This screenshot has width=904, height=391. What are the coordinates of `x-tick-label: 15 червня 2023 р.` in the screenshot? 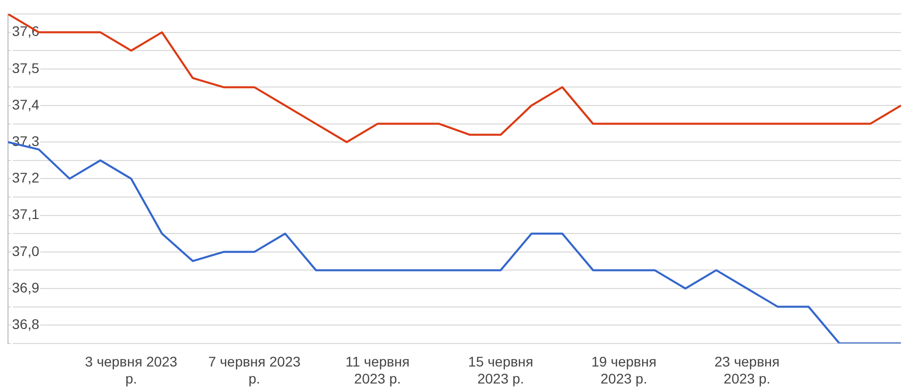 It's located at (501, 370).